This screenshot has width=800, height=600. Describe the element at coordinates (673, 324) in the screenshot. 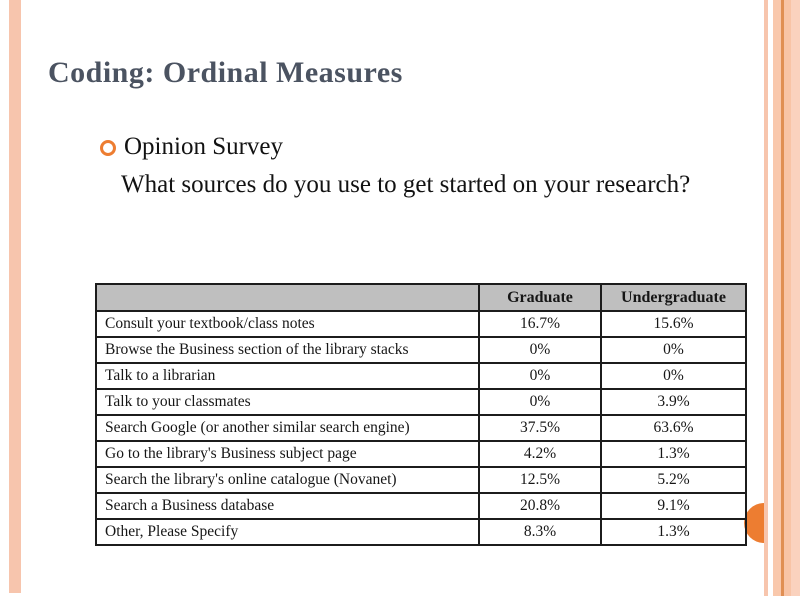

I see `undergraduate-value-cell: 15.6%` at that location.